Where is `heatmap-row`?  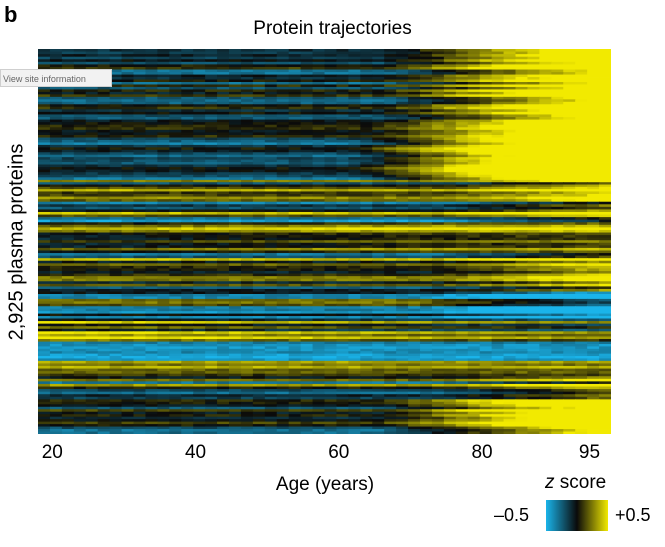 heatmap-row is located at coordinates (324, 283).